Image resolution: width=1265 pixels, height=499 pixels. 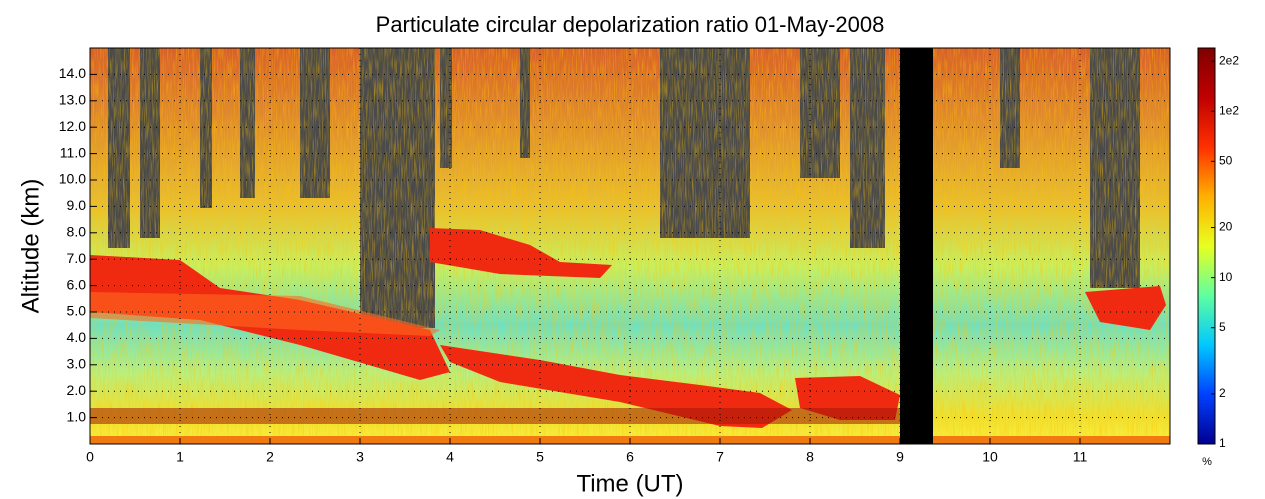 What do you see at coordinates (77, 258) in the screenshot?
I see `y-tick-label: 7.0` at bounding box center [77, 258].